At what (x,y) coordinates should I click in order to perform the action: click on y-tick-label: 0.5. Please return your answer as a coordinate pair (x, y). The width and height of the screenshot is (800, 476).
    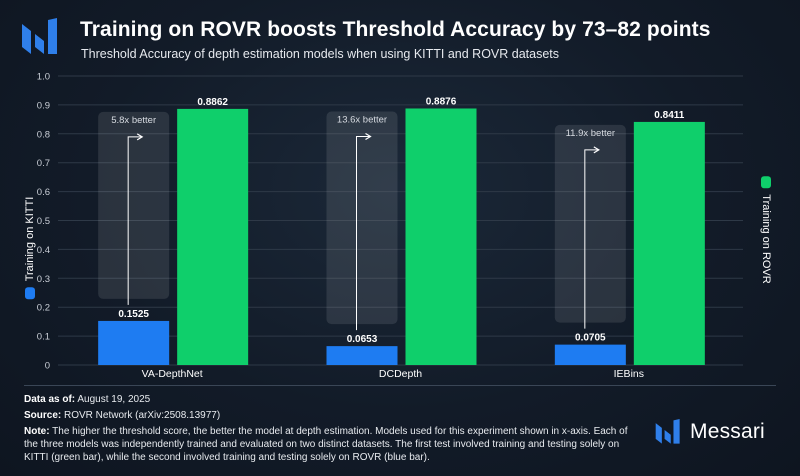
    Looking at the image, I should click on (43, 221).